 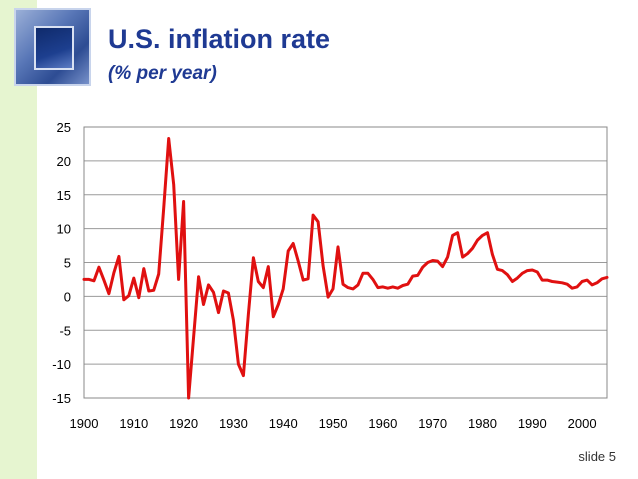 What do you see at coordinates (67, 296) in the screenshot?
I see `y-tick-label: 0` at bounding box center [67, 296].